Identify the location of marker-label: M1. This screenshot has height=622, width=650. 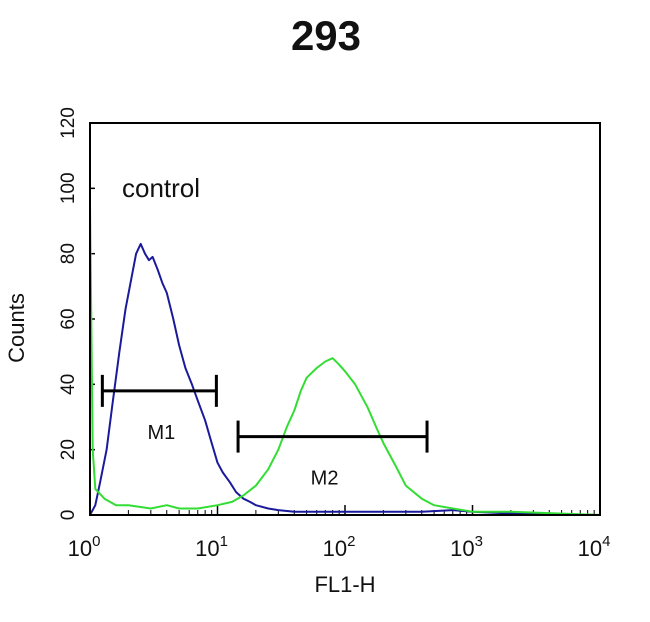
(161, 433).